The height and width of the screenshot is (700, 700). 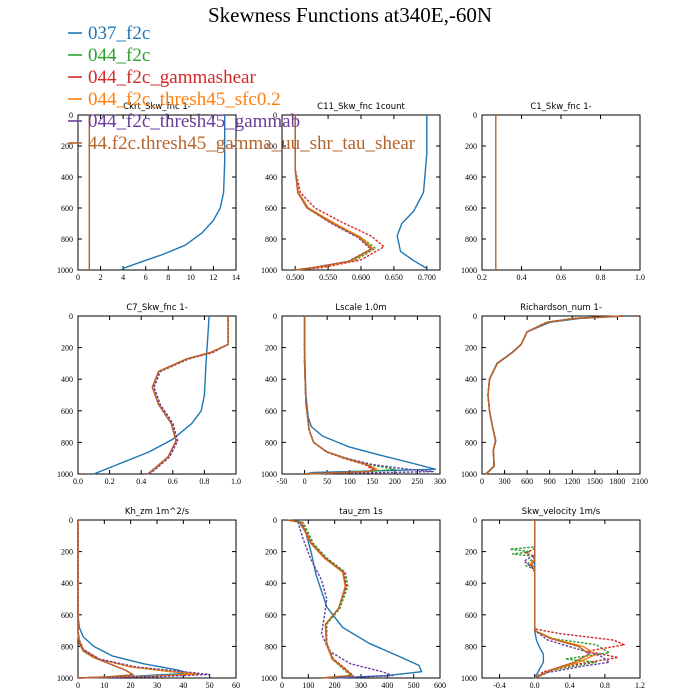 I want to click on x-tick-label: 10, so click(x=104, y=685).